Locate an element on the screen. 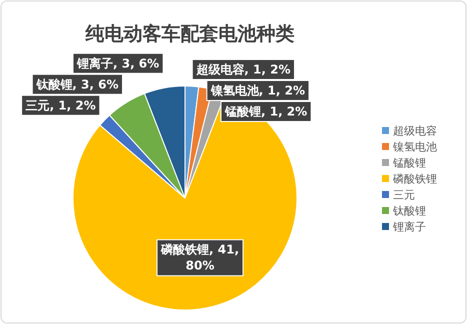  legend-label: 三元 is located at coordinates (404, 195).